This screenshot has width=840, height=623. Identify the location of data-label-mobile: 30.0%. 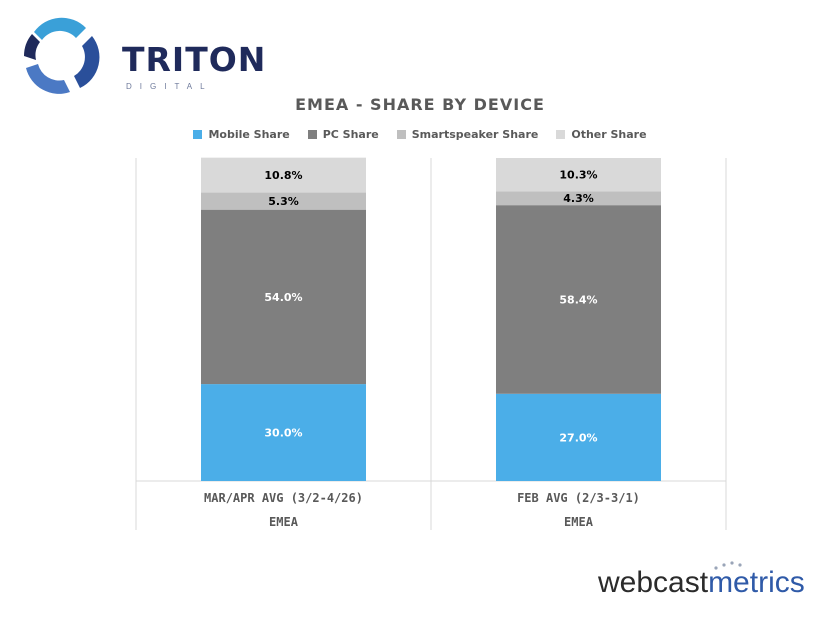
(283, 433).